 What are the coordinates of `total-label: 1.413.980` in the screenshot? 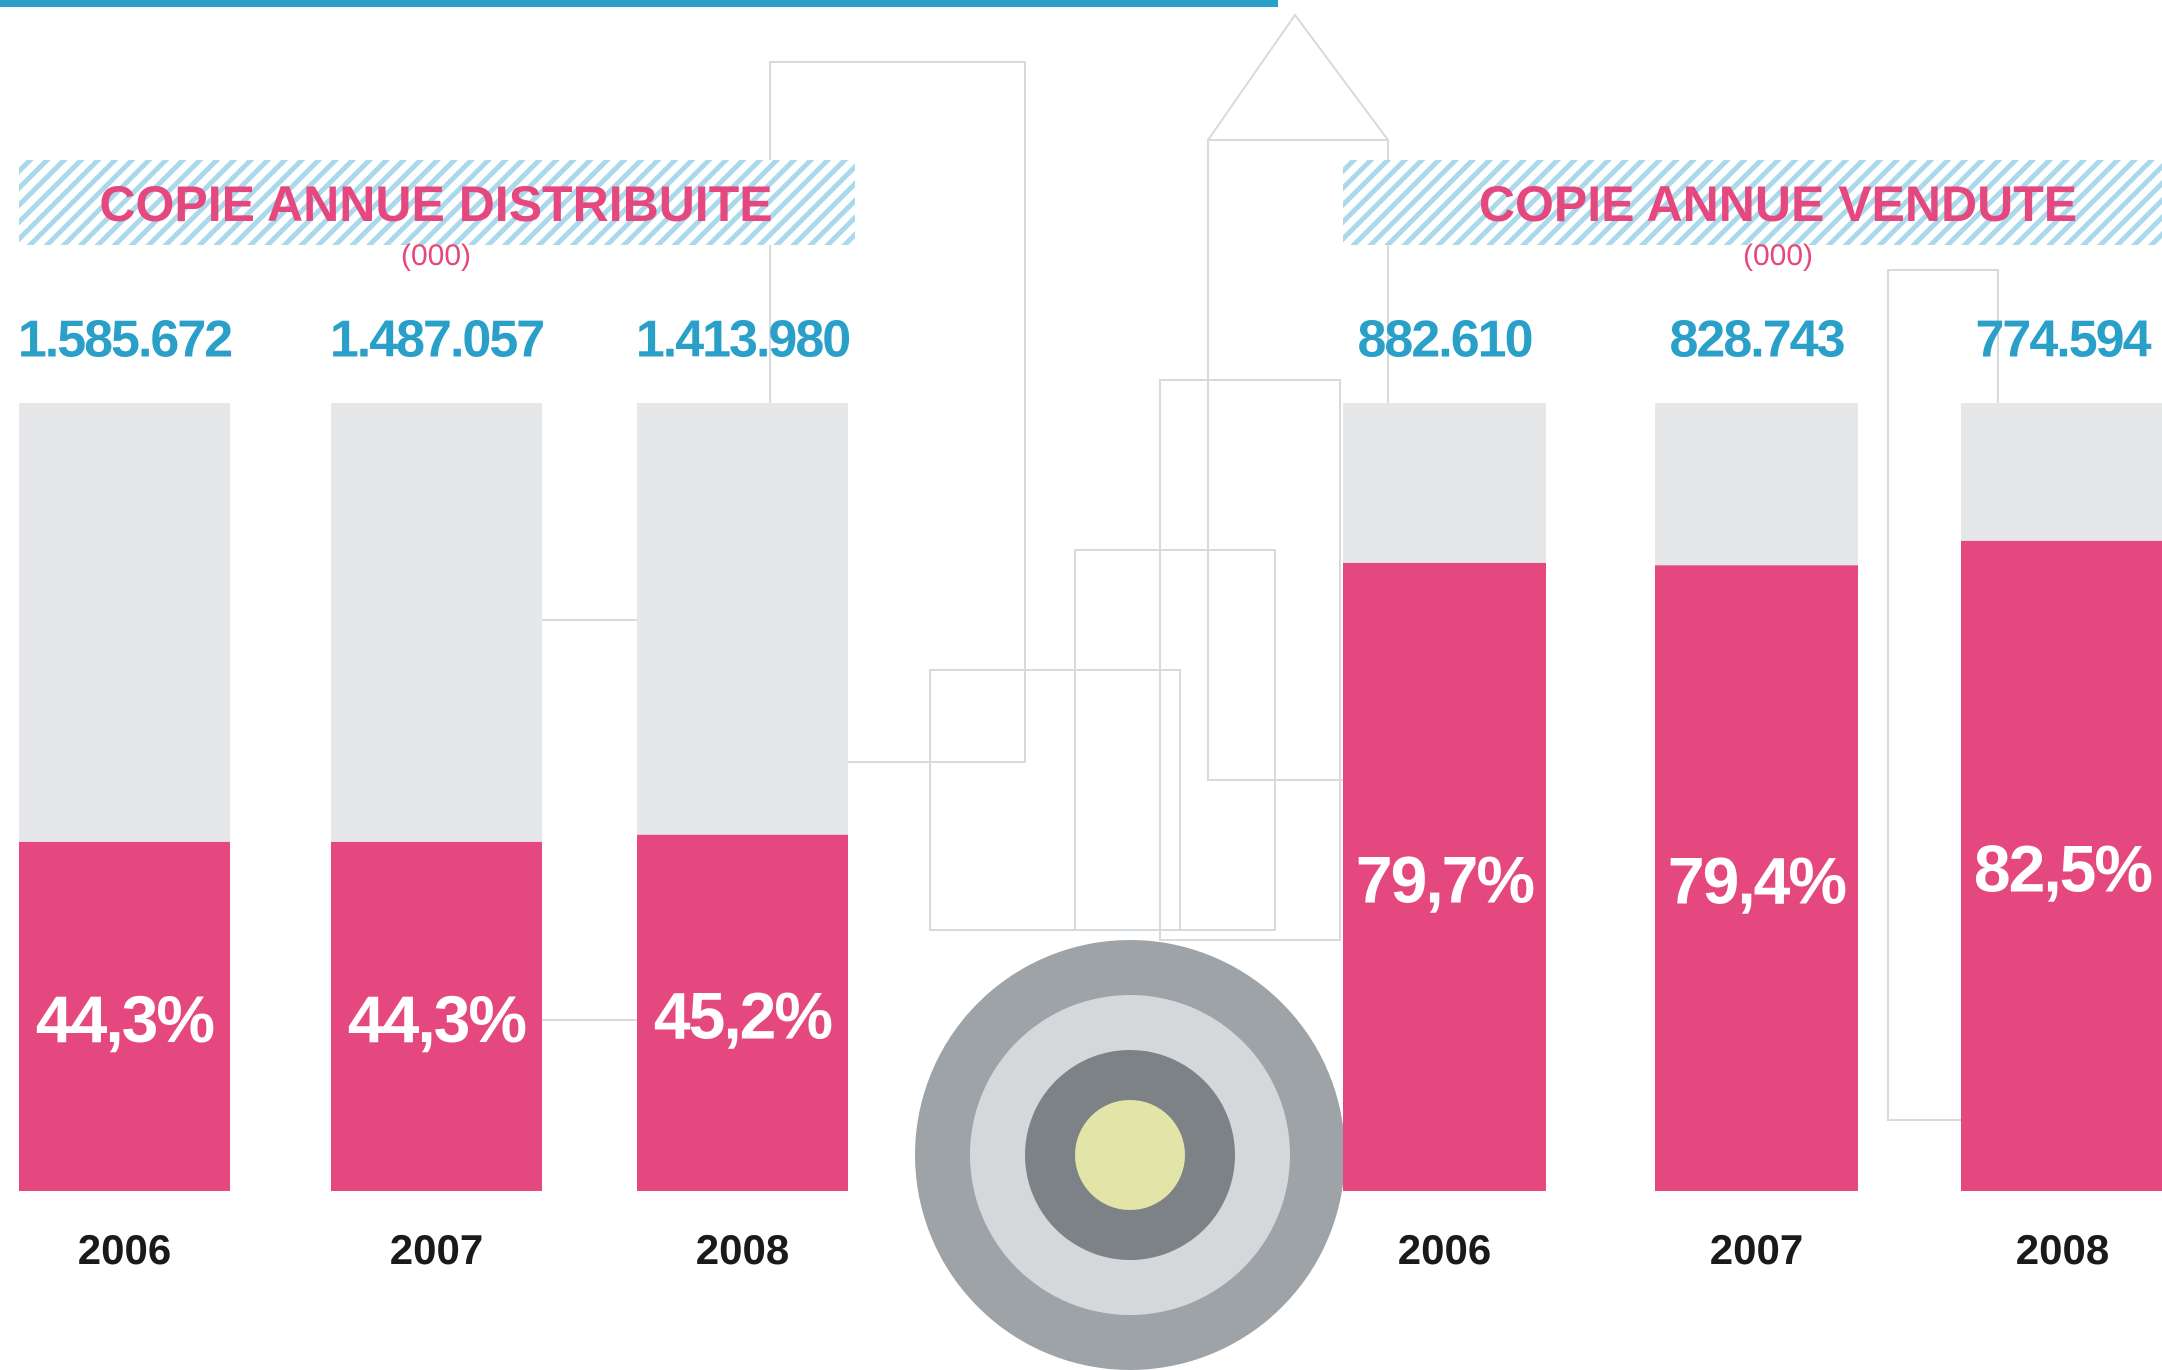 It's located at (742, 340).